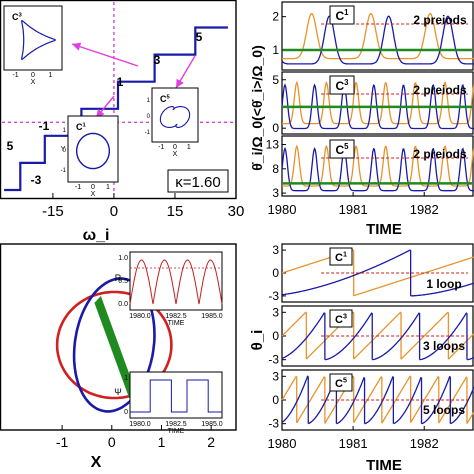 Image resolution: width=474 pixels, height=474 pixels. I want to click on arrow-c1, so click(105, 107).